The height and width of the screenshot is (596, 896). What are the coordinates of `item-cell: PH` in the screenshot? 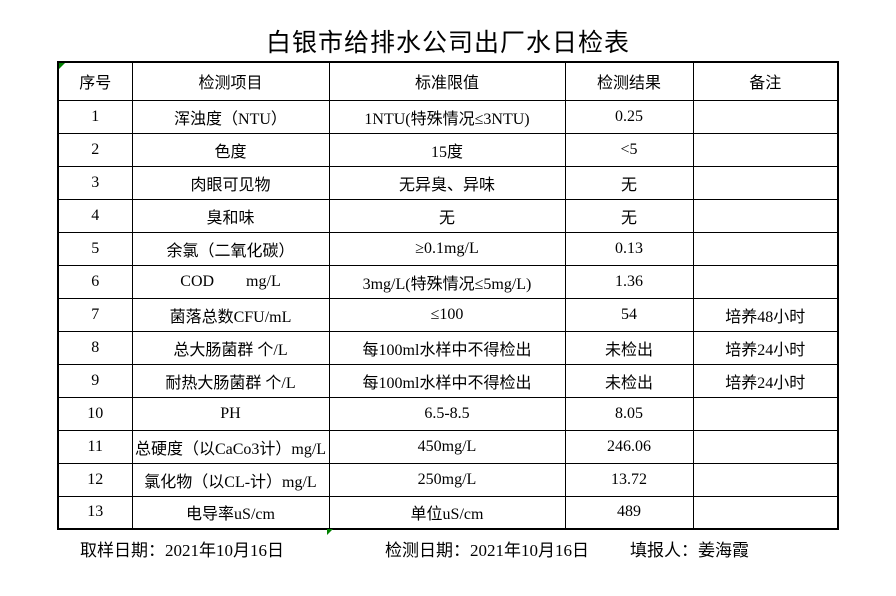 It's located at (230, 413).